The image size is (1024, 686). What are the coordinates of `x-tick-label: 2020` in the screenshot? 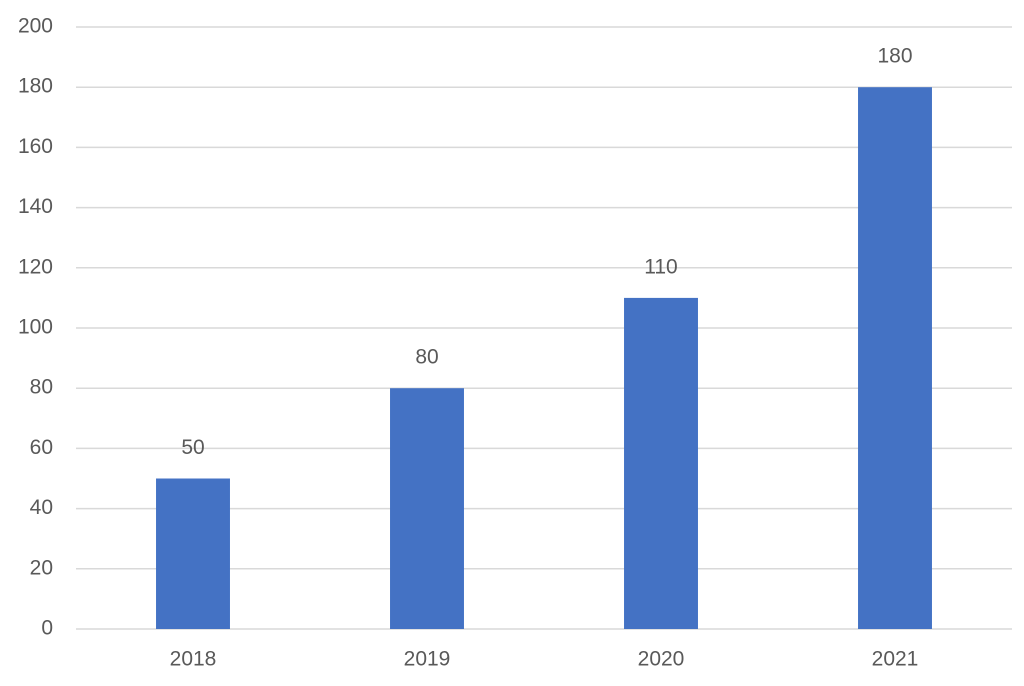 It's located at (661, 659).